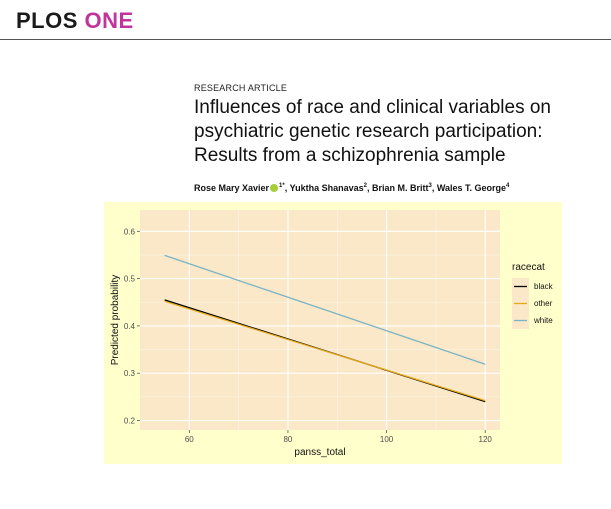 The height and width of the screenshot is (509, 611). What do you see at coordinates (287, 439) in the screenshot?
I see `x-tick-label: 80` at bounding box center [287, 439].